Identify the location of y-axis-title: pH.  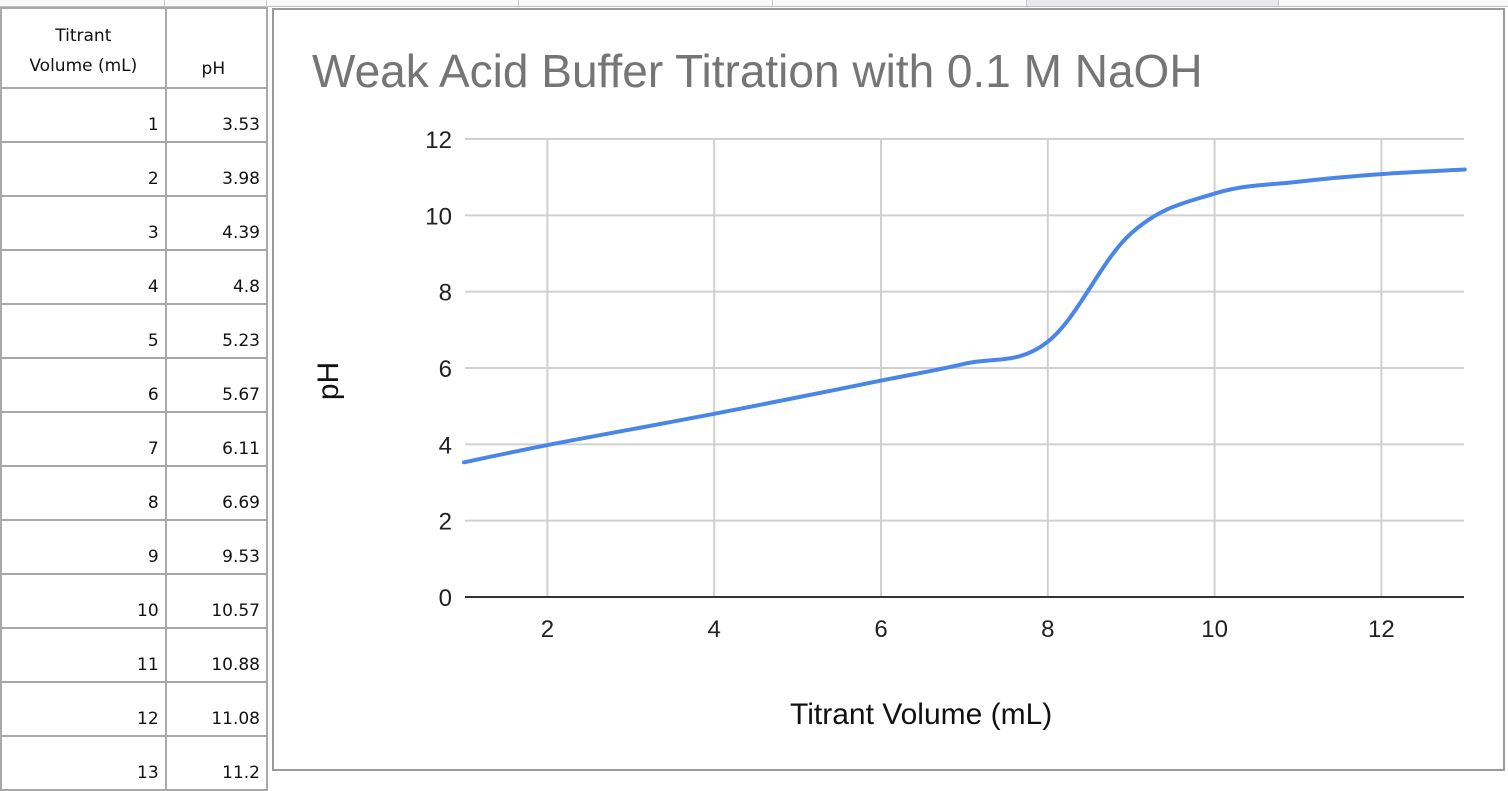
(328, 381).